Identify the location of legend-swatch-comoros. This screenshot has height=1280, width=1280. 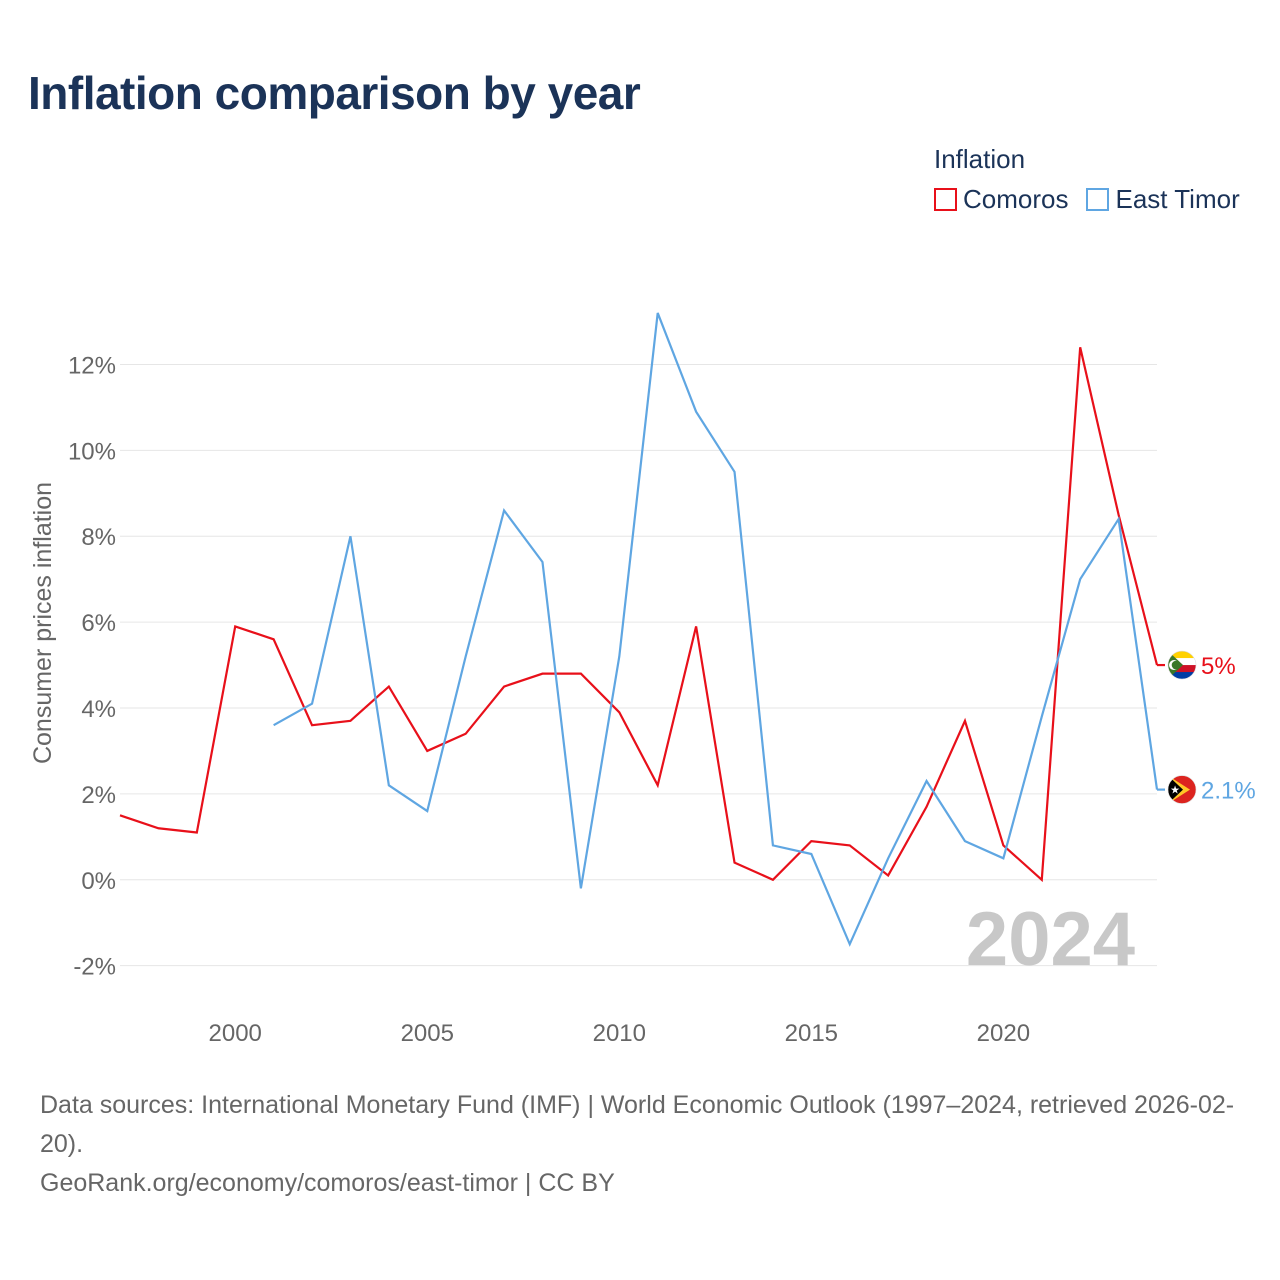
(945, 199).